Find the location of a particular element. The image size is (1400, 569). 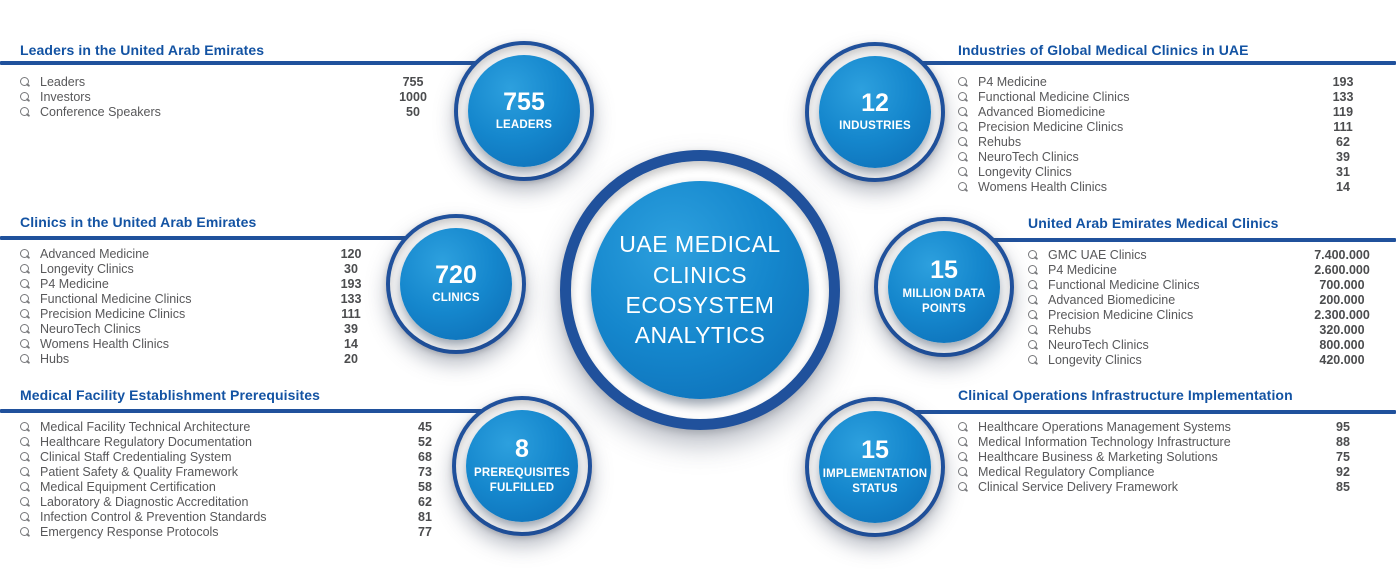

list-item: Precision Medicine Clinics 111 is located at coordinates (1165, 126).